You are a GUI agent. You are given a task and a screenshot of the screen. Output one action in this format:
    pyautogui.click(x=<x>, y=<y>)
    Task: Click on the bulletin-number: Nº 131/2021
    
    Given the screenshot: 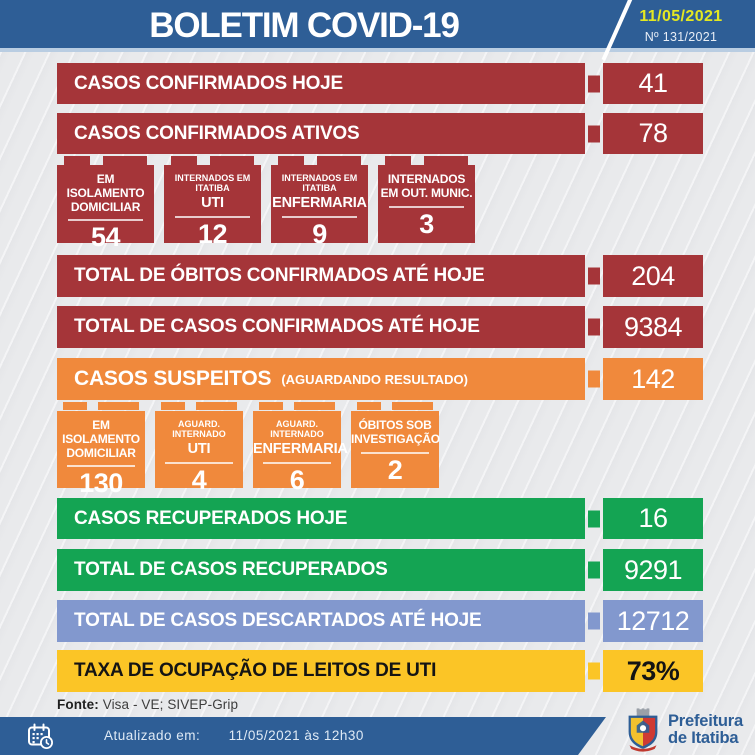 What is the action you would take?
    pyautogui.click(x=681, y=37)
    